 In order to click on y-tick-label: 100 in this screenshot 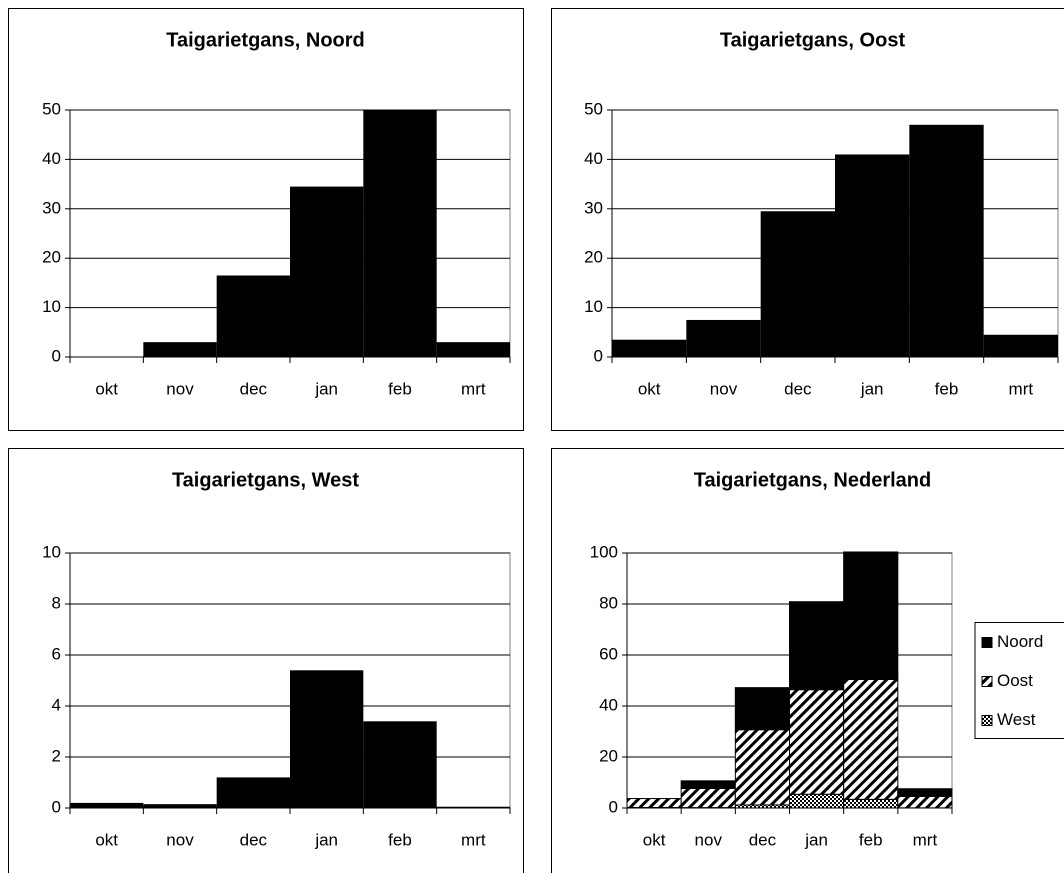, I will do `click(604, 551)`.